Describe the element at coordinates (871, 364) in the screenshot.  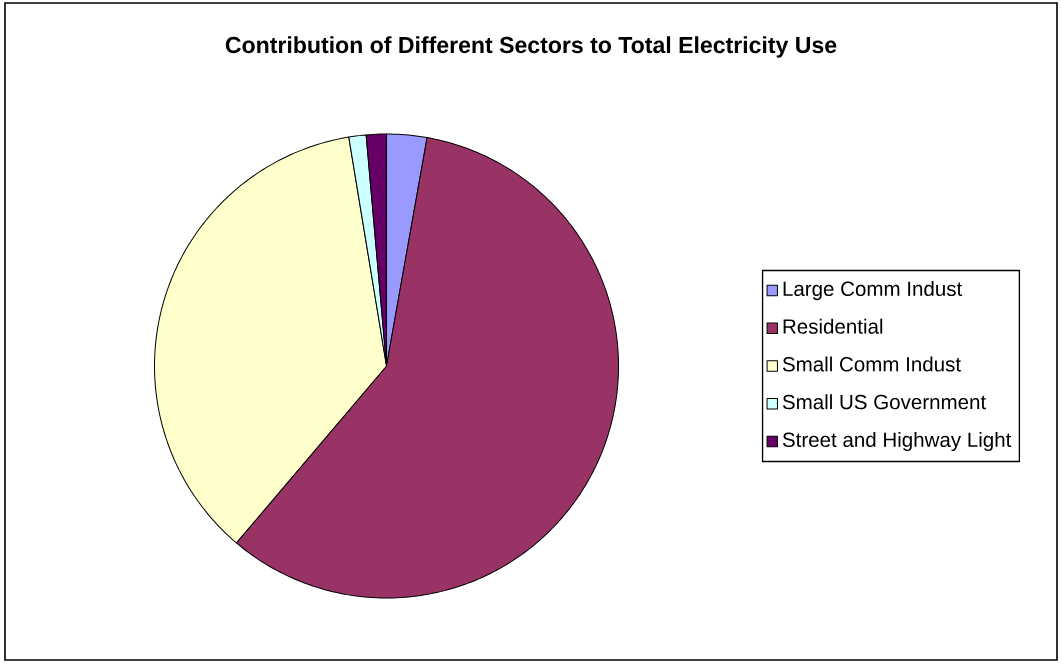
I see `legend-label: Small Comm Indust` at that location.